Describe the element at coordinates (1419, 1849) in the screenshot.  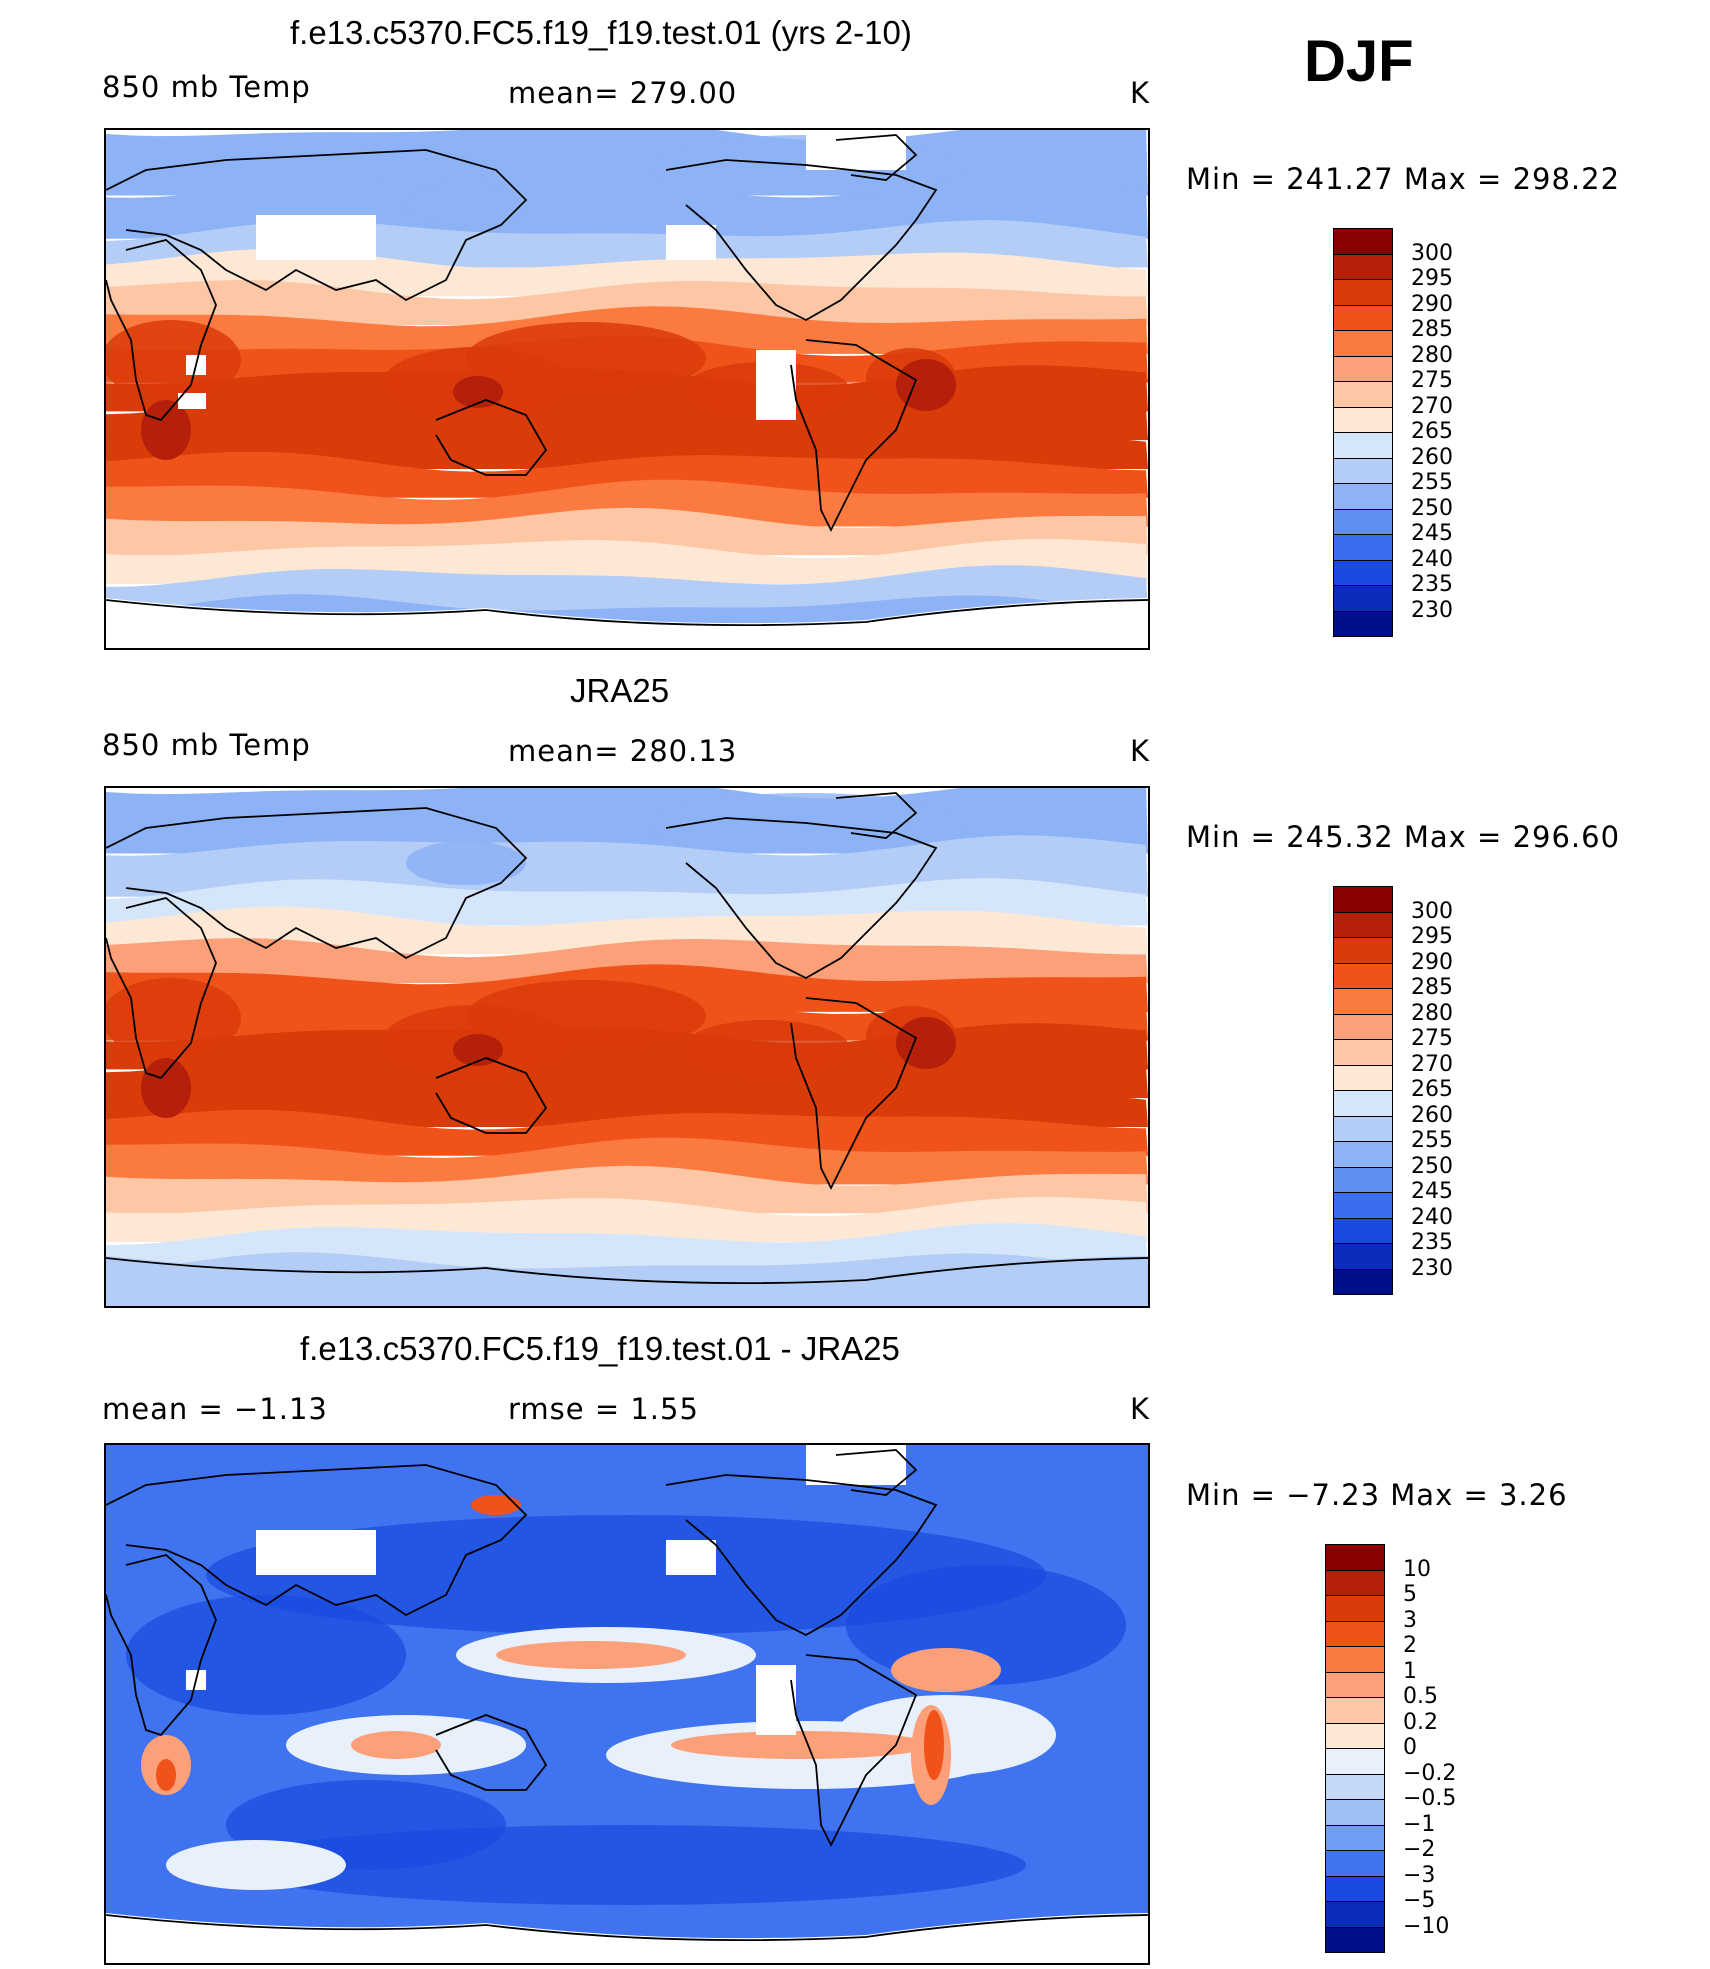
I see `colorbar-tick-label: −2` at that location.